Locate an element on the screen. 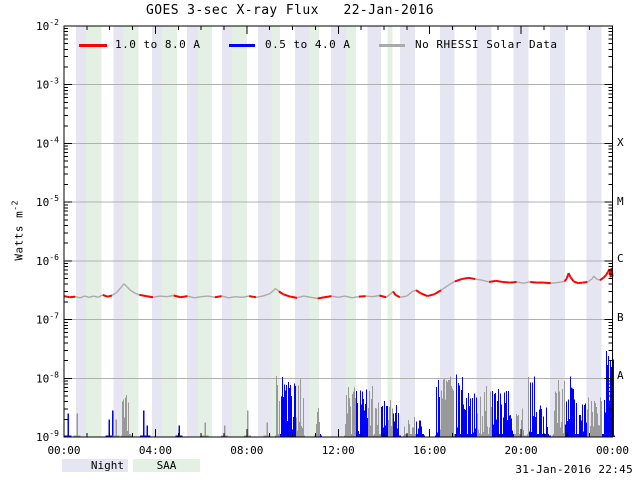  y-axis-title-exponent: -2 is located at coordinates (15, 205).